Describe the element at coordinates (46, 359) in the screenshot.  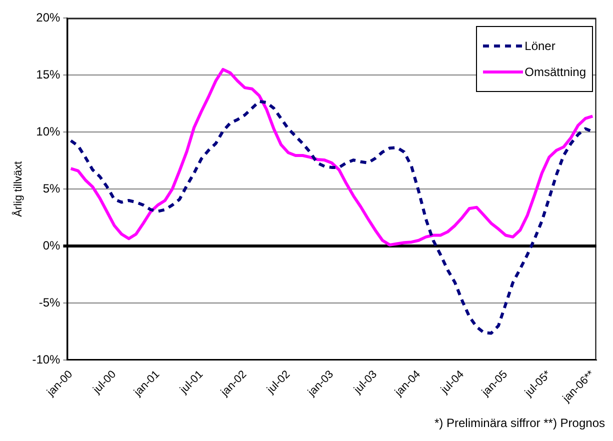
I see `y-tick-label: -10%` at that location.